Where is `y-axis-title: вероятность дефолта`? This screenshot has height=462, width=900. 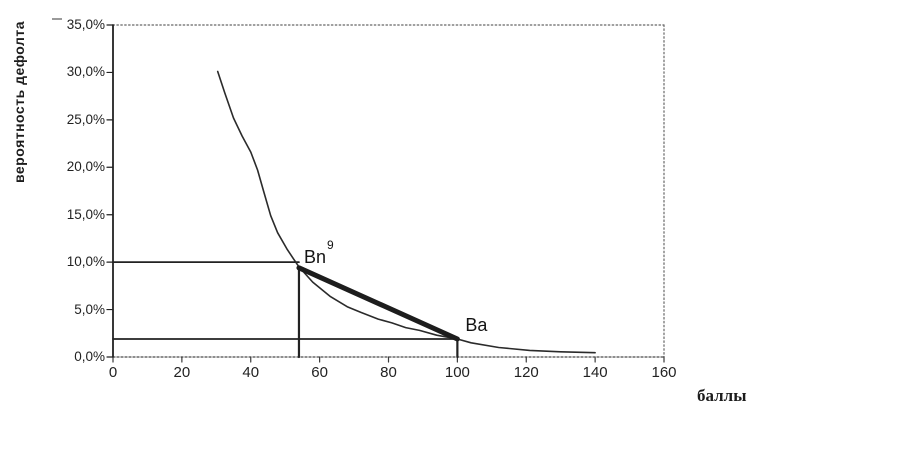
y-axis-title: вероятность дефолта is located at coordinates (19, 102).